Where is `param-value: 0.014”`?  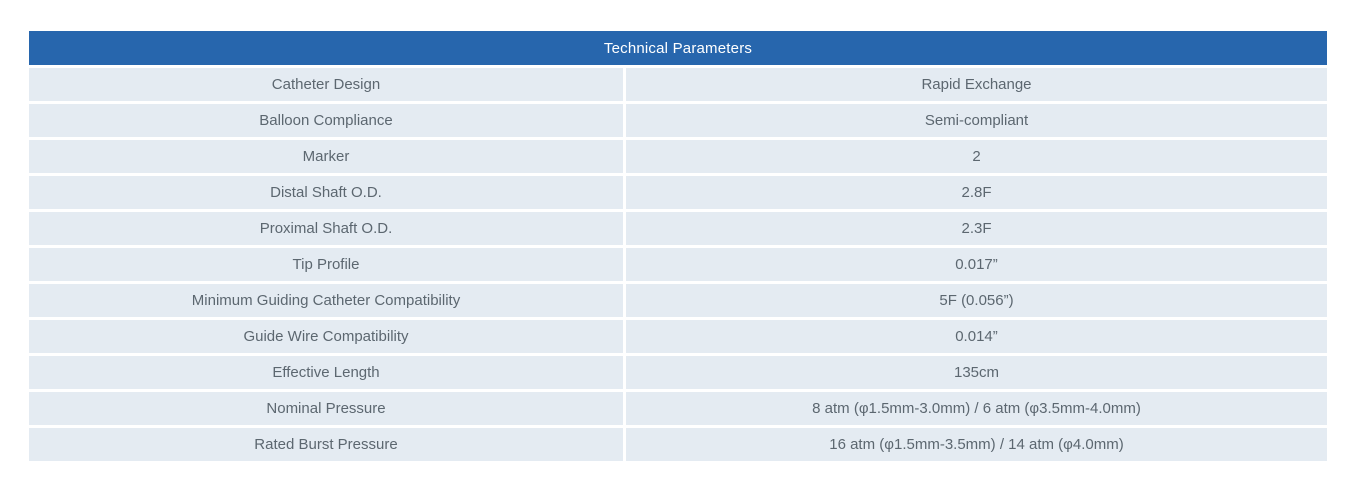 param-value: 0.014” is located at coordinates (976, 336).